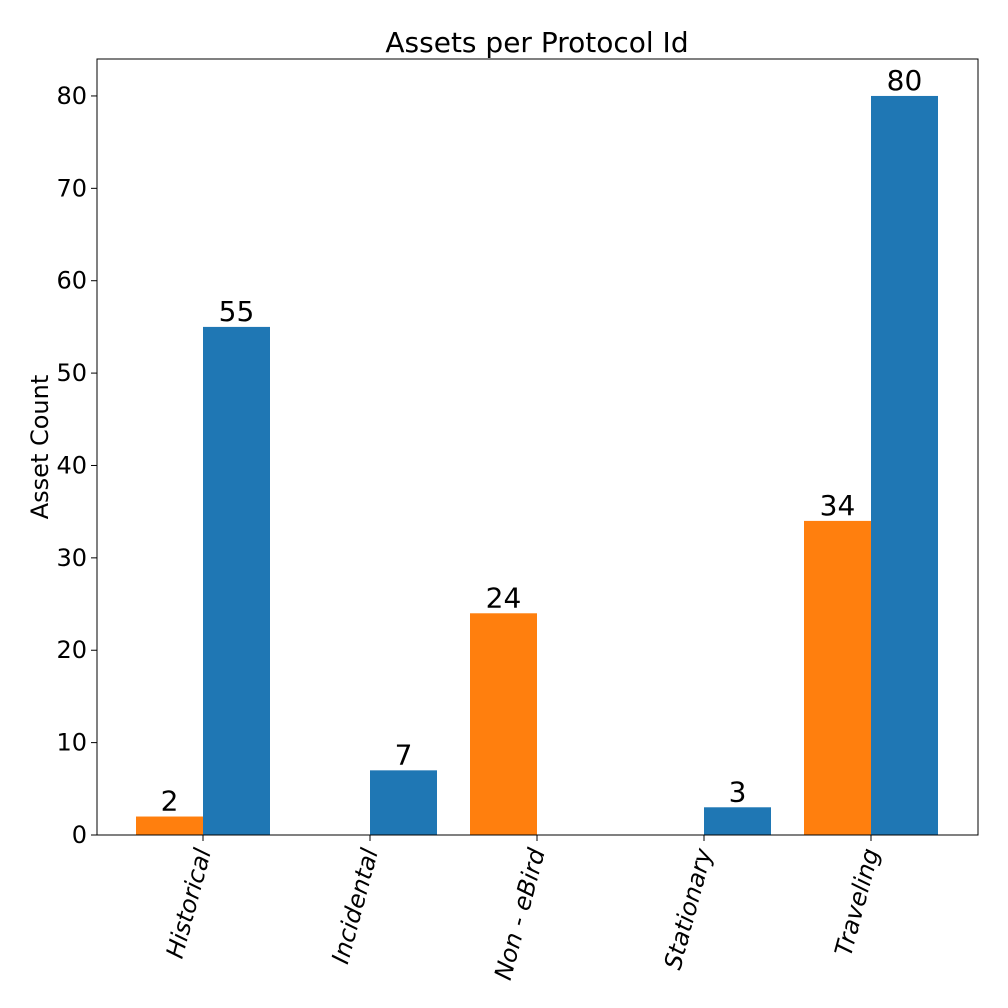 The width and height of the screenshot is (1008, 1008). I want to click on bar-value-label: 7, so click(404, 754).